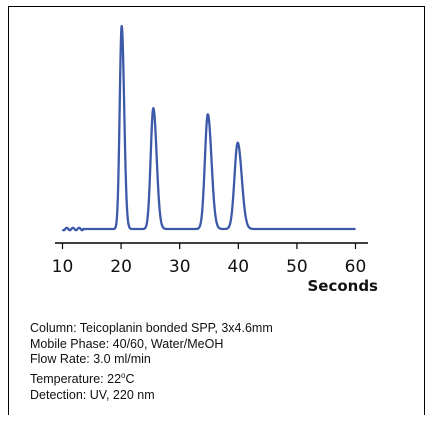 This screenshot has width=435, height=421. What do you see at coordinates (180, 267) in the screenshot?
I see `x-tick-label-30: 30` at bounding box center [180, 267].